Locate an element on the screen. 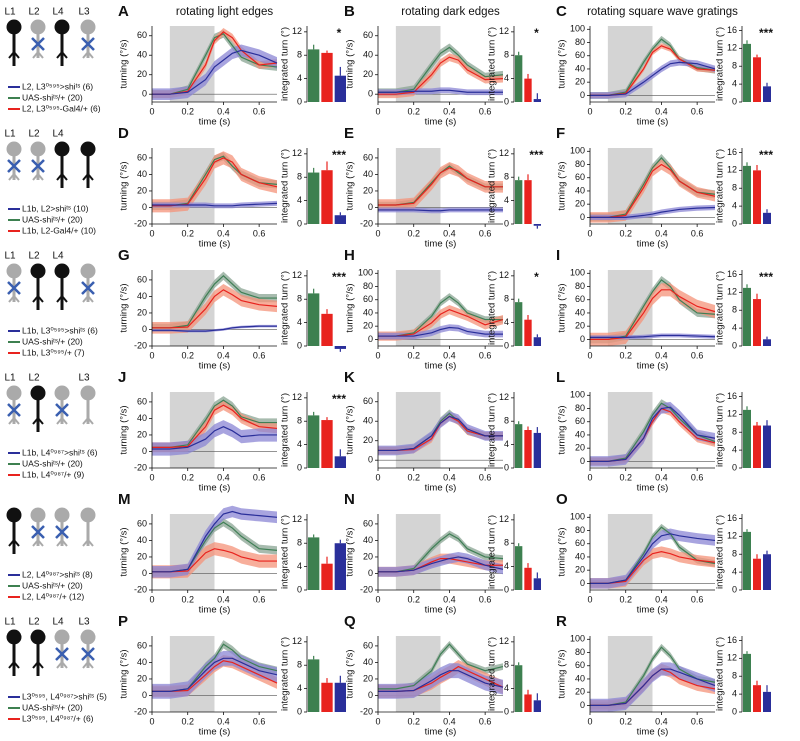 The height and width of the screenshot is (741, 800). neuron-label: L3 is located at coordinates (84, 622).